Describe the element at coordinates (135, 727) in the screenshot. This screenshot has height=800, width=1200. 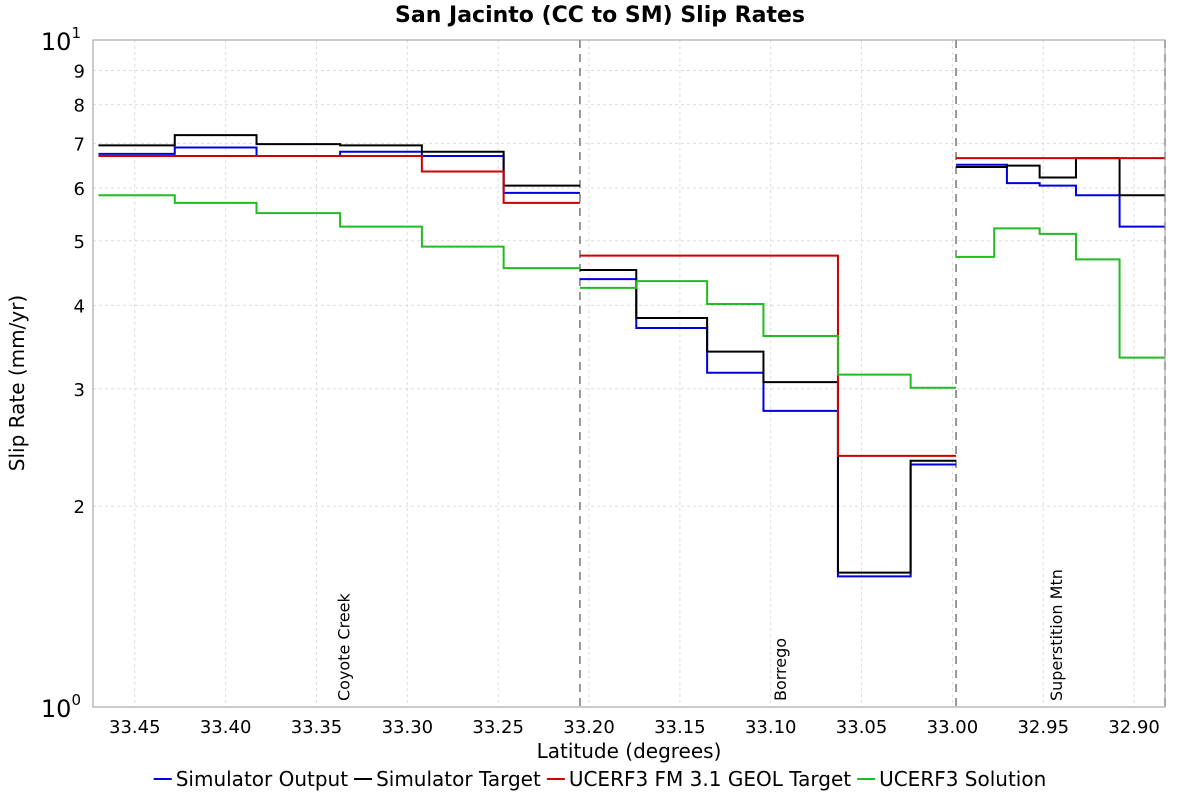
I see `x-tick-label: 33.45` at that location.